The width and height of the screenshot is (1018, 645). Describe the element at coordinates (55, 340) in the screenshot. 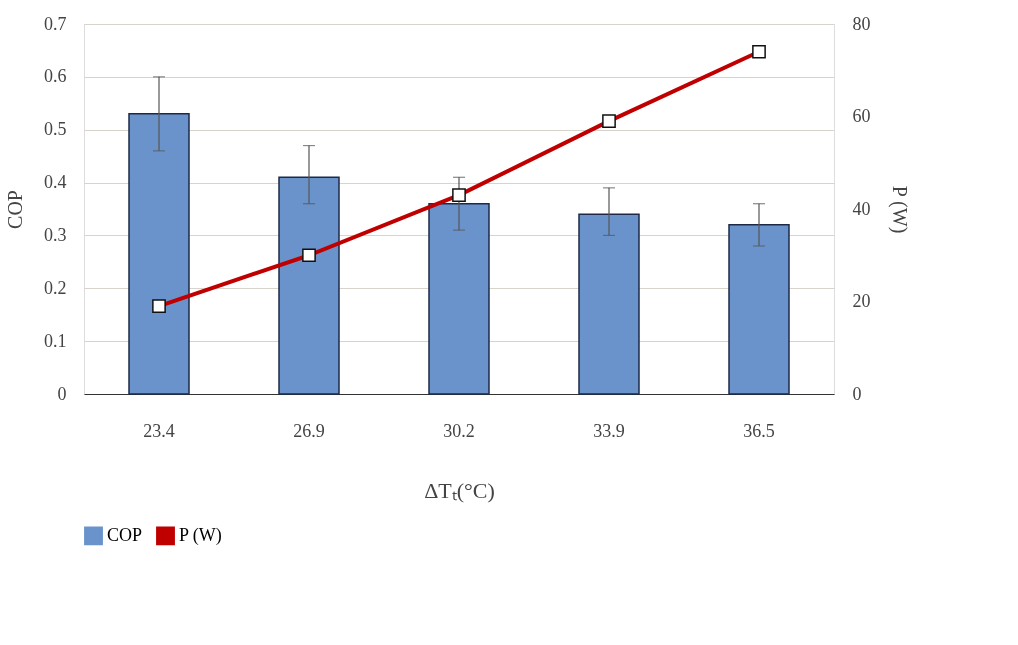

I see `y-tick-label: 0.1` at that location.